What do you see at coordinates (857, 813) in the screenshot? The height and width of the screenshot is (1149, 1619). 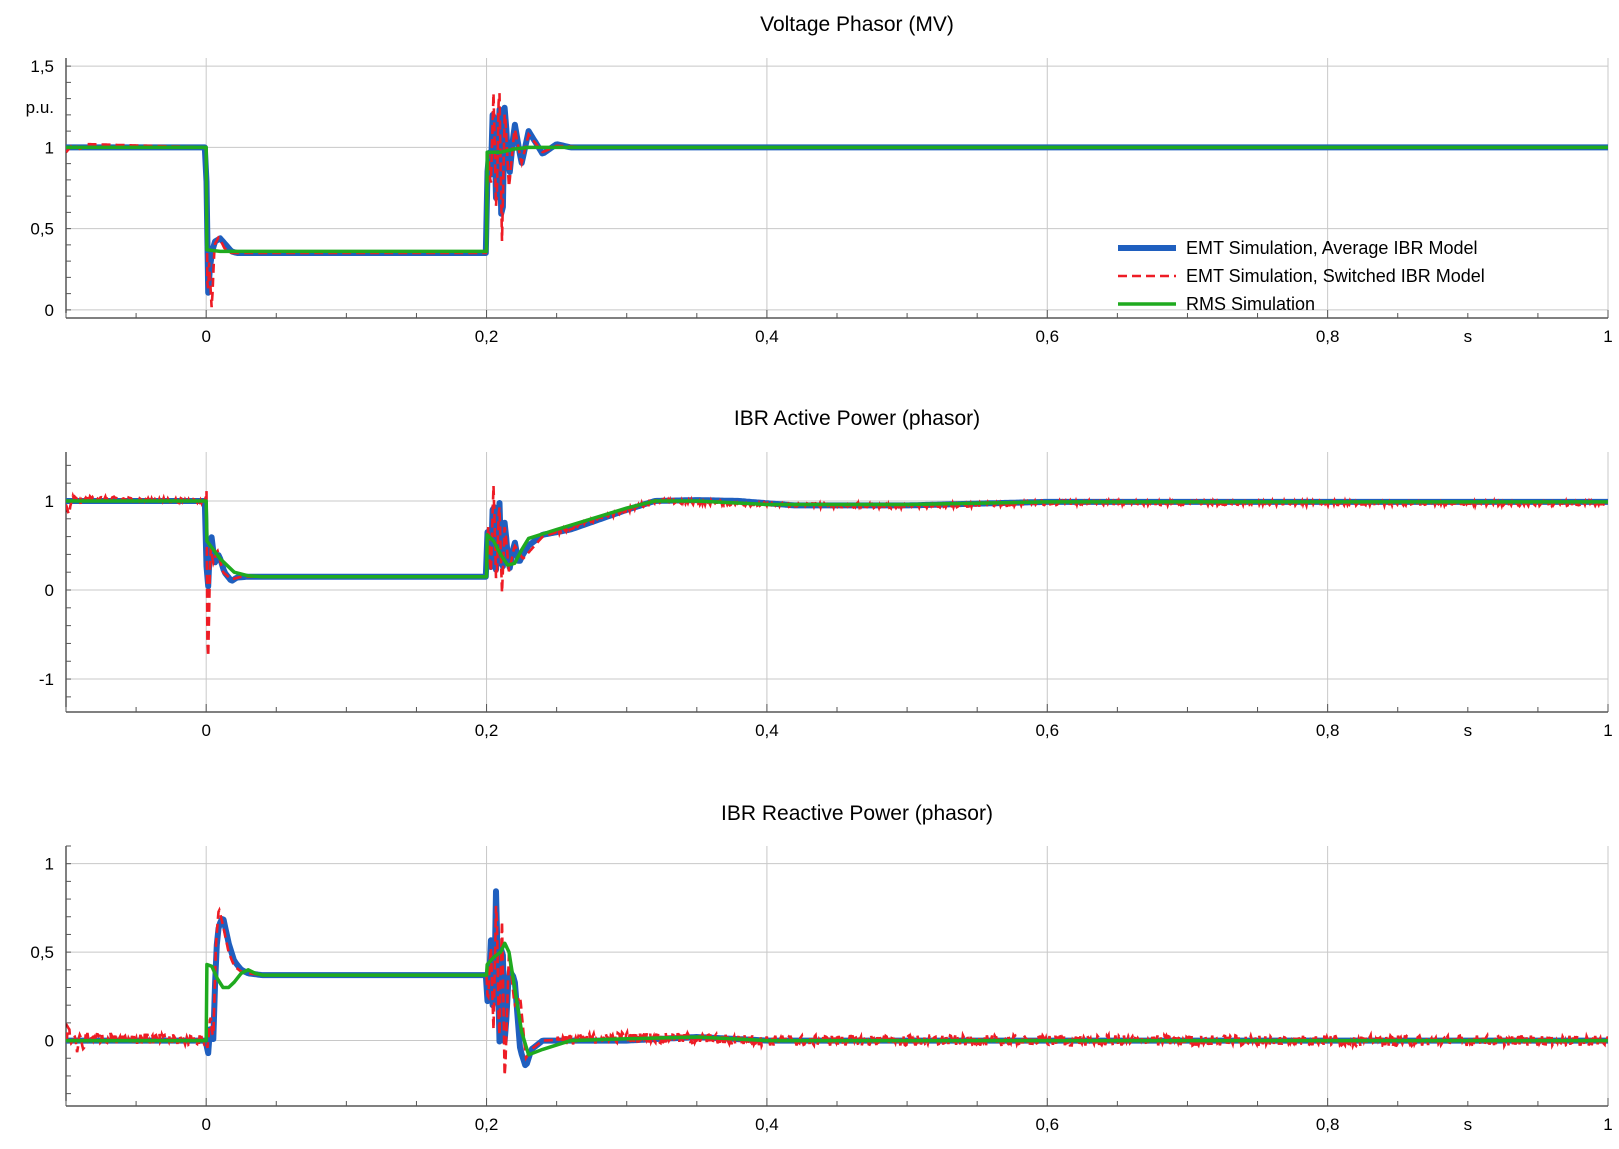 I see `panel-title: IBR Reactive Power (phasor)` at bounding box center [857, 813].